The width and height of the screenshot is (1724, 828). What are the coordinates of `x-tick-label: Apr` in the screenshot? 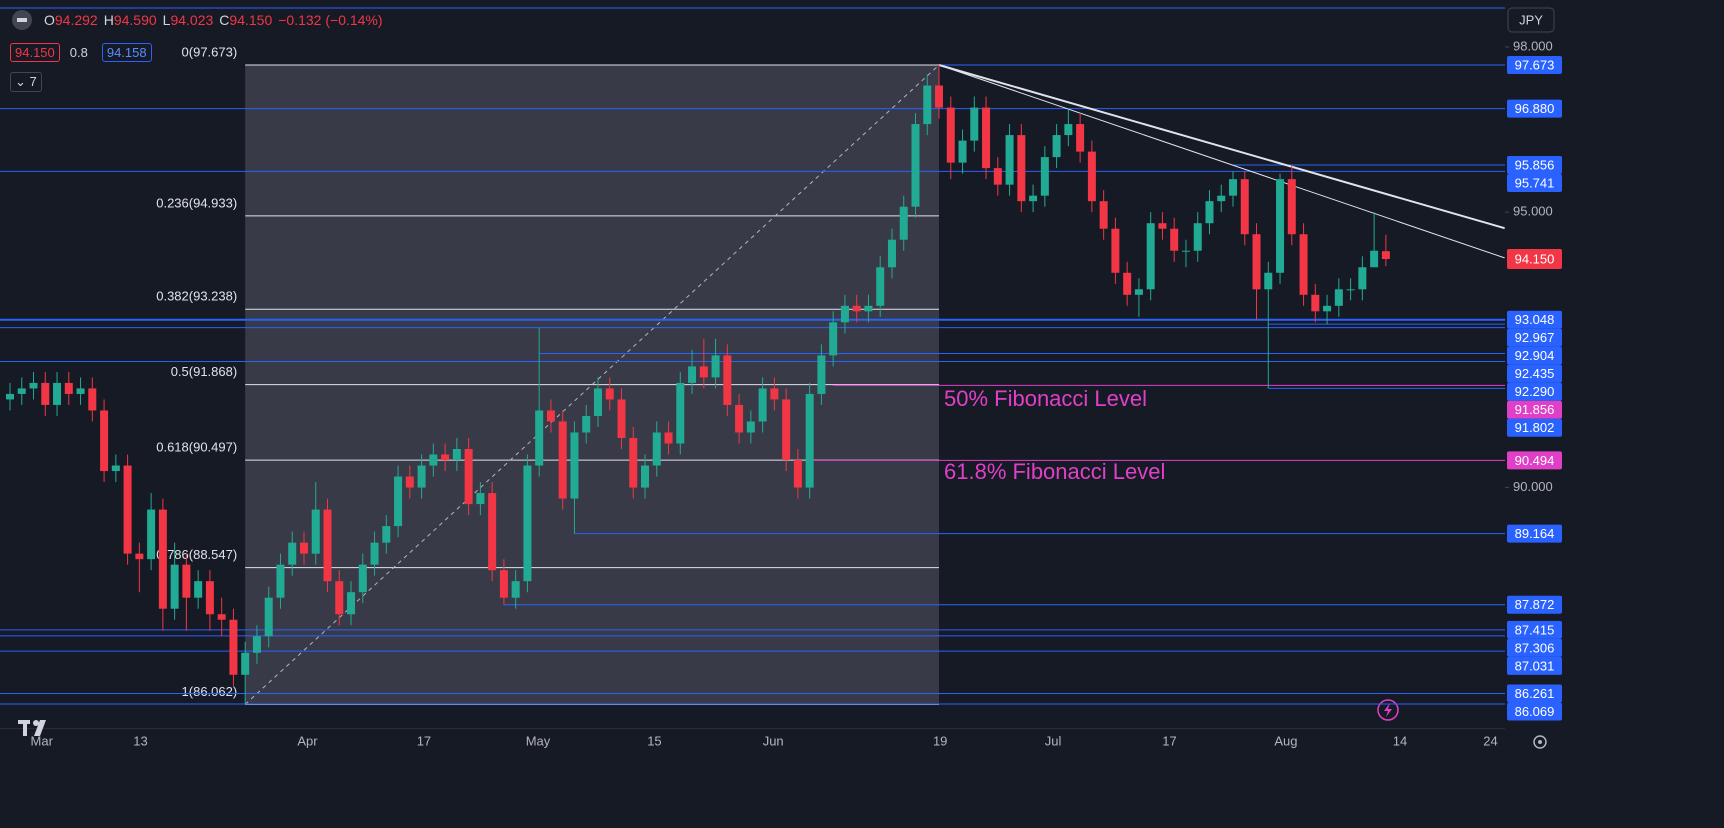 It's located at (307, 740).